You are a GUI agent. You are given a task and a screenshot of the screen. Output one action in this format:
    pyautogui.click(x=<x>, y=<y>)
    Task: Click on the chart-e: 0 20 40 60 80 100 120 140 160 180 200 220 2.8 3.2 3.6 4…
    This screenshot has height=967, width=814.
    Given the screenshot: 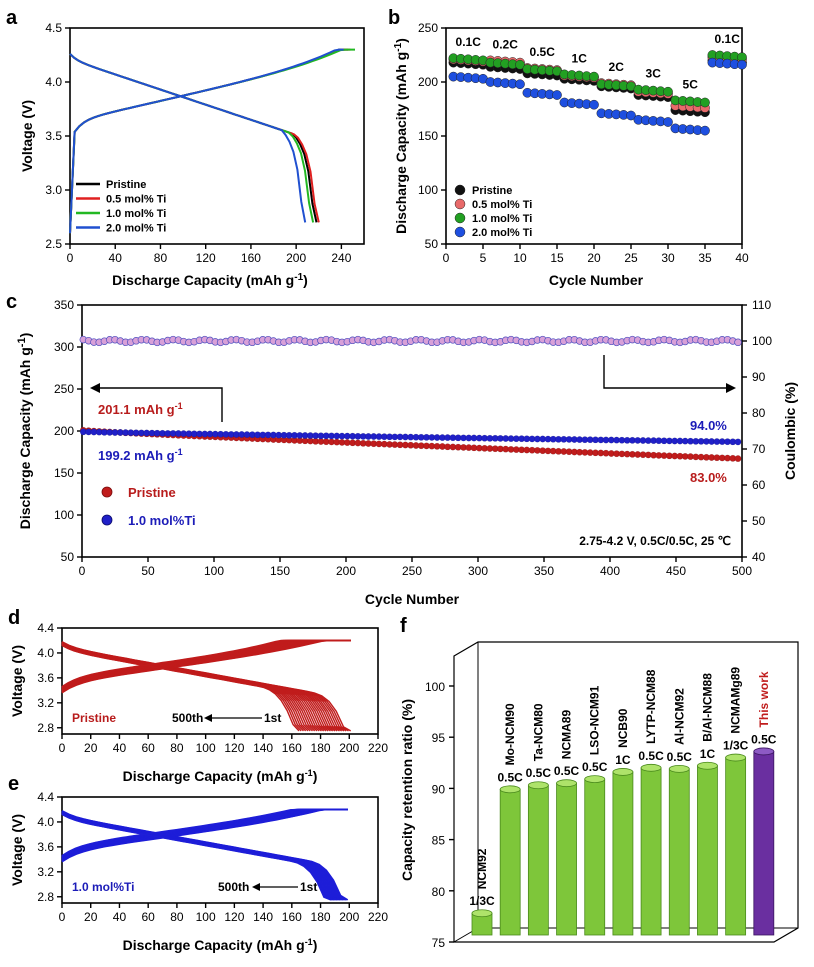 What is the action you would take?
    pyautogui.click(x=198, y=871)
    